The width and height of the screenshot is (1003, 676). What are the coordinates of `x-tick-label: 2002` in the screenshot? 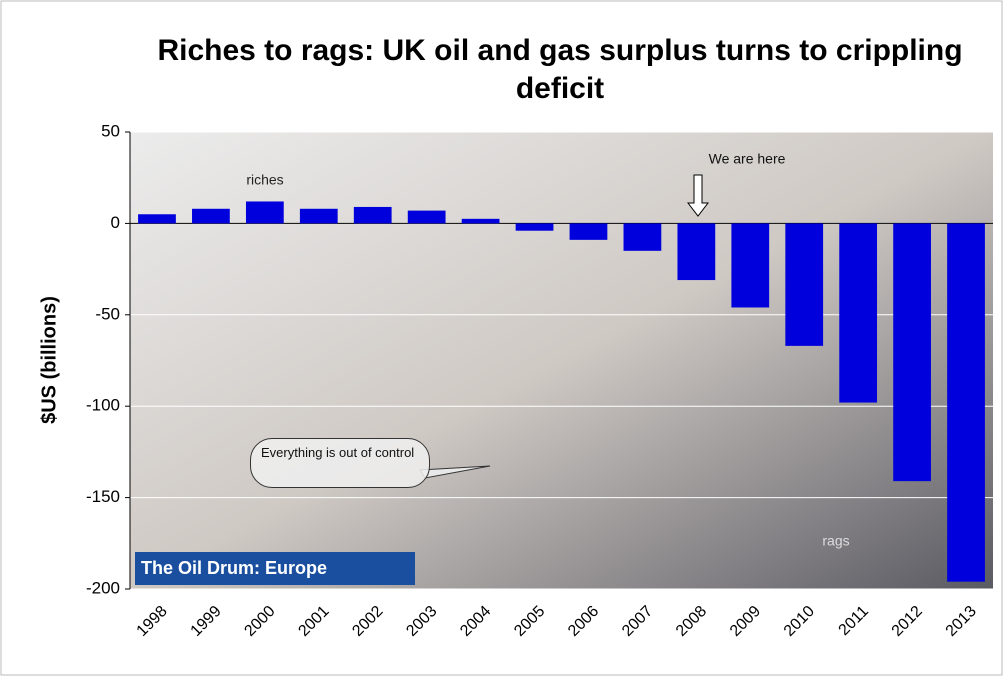 It's located at (367, 621).